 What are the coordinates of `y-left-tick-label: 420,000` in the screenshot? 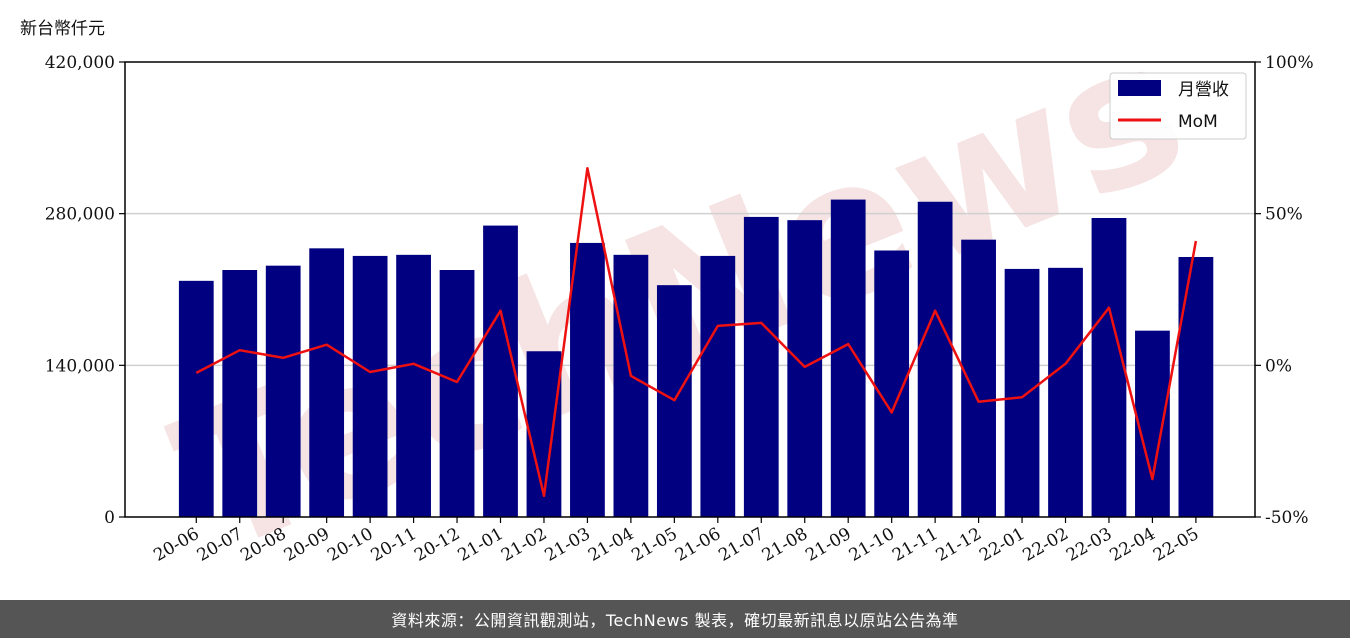 It's located at (80, 63).